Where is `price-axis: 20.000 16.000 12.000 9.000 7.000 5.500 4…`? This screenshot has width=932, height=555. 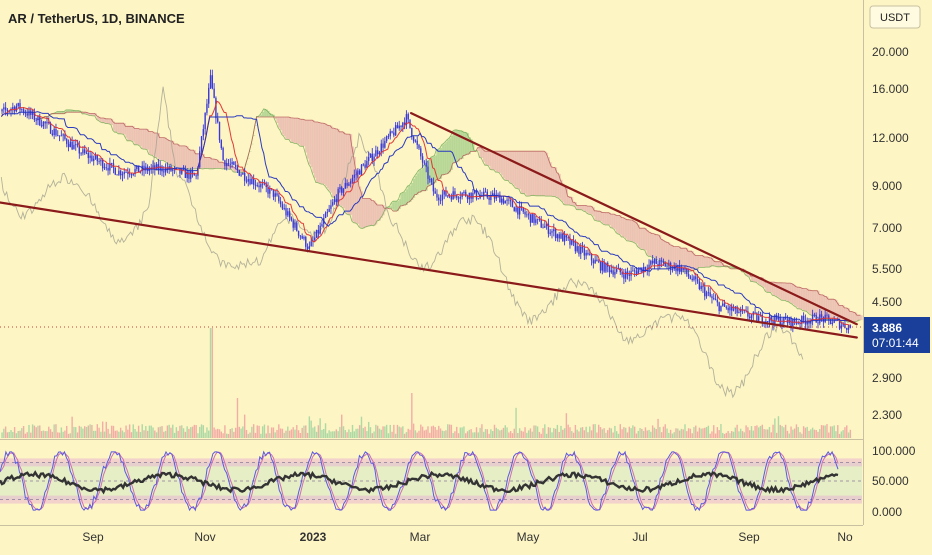
price-axis: 20.000 16.000 12.000 9.000 7.000 5.500 4… is located at coordinates (890, 233).